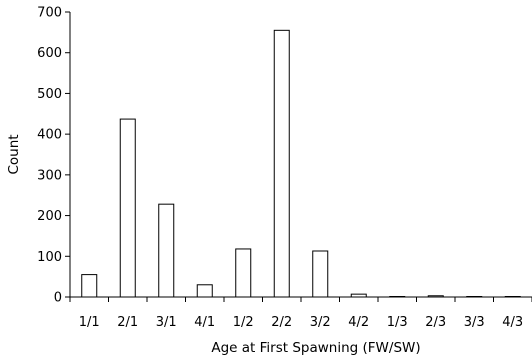 The image size is (532, 359). What do you see at coordinates (49, 94) in the screenshot?
I see `y-tick-label: 500` at bounding box center [49, 94].